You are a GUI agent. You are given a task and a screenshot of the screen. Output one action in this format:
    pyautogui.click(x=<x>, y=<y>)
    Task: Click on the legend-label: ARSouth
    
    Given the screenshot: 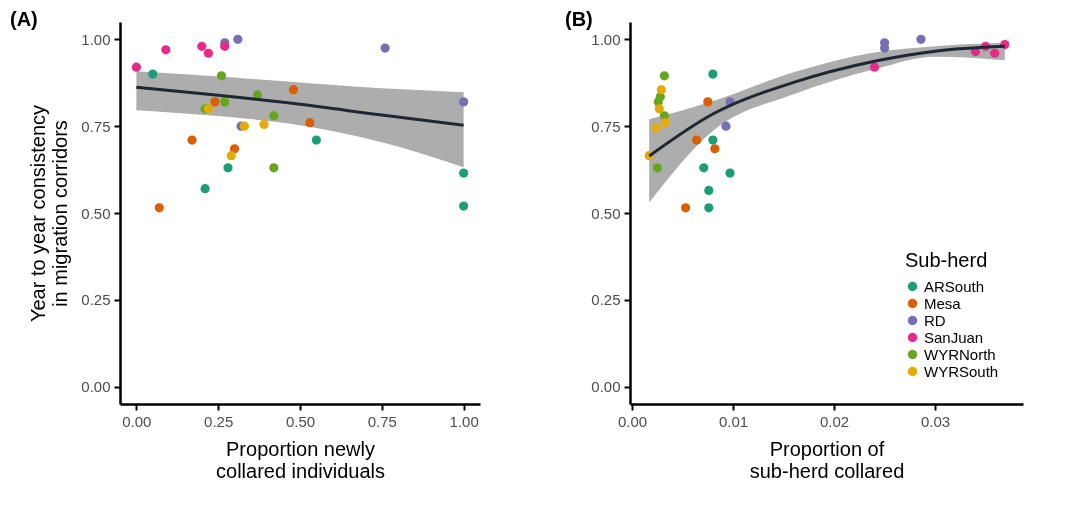 What is the action you would take?
    pyautogui.click(x=954, y=286)
    